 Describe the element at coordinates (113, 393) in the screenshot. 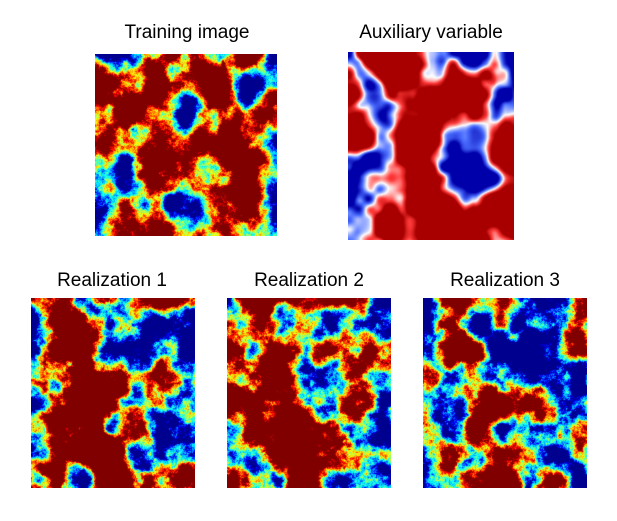

I see `realization-1-map` at that location.